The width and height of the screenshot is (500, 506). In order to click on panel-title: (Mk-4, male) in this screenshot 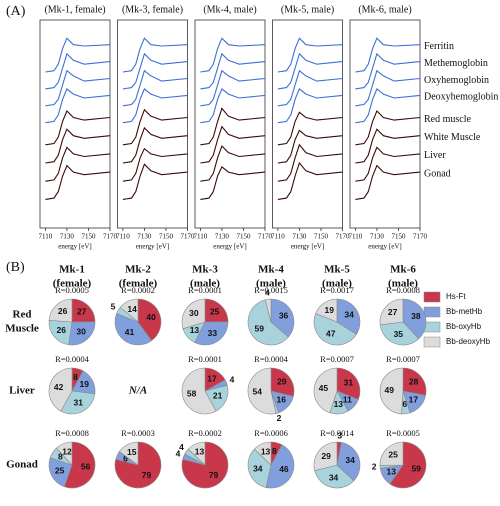, I will do `click(229, 9)`.